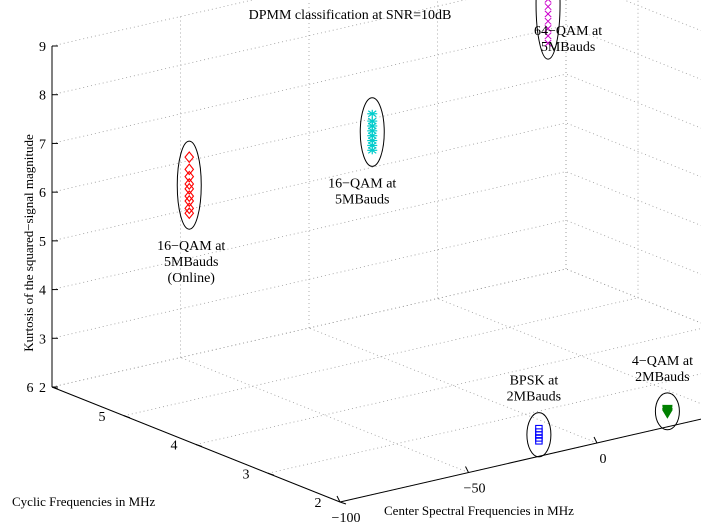 This screenshot has width=701, height=522. What do you see at coordinates (42, 339) in the screenshot?
I see `z-tick-label: 3` at bounding box center [42, 339].